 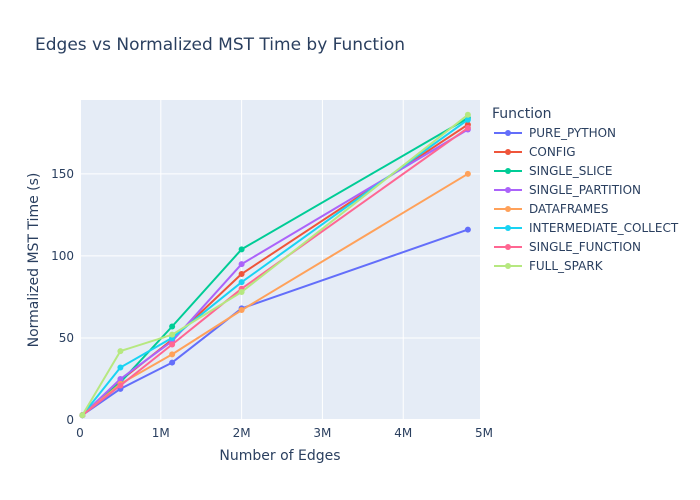 What do you see at coordinates (571, 171) in the screenshot?
I see `legend-label: SINGLE_SLICE` at bounding box center [571, 171].